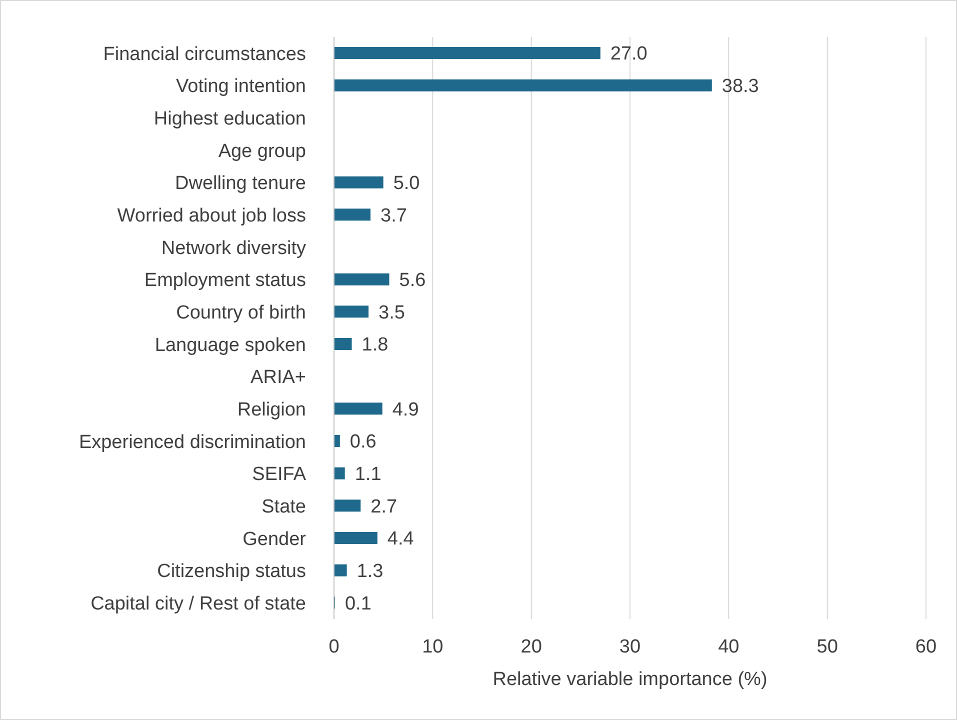 The height and width of the screenshot is (720, 957). Describe the element at coordinates (198, 604) in the screenshot. I see `y-tick-label: Capital city / Rest of state` at that location.